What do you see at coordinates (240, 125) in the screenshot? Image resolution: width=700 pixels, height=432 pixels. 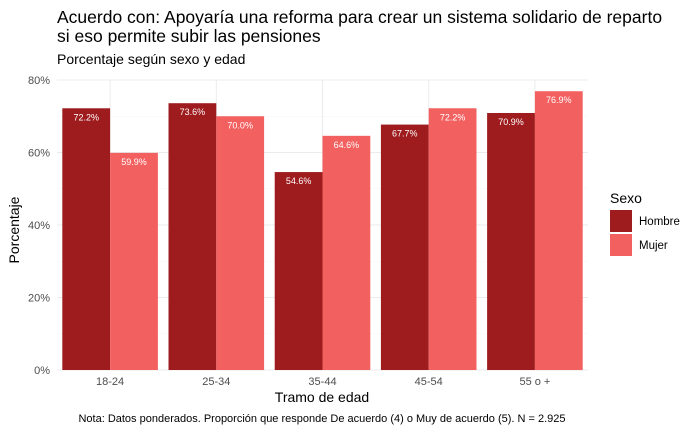 I see `bar-value-label: 70.0%` at bounding box center [240, 125].